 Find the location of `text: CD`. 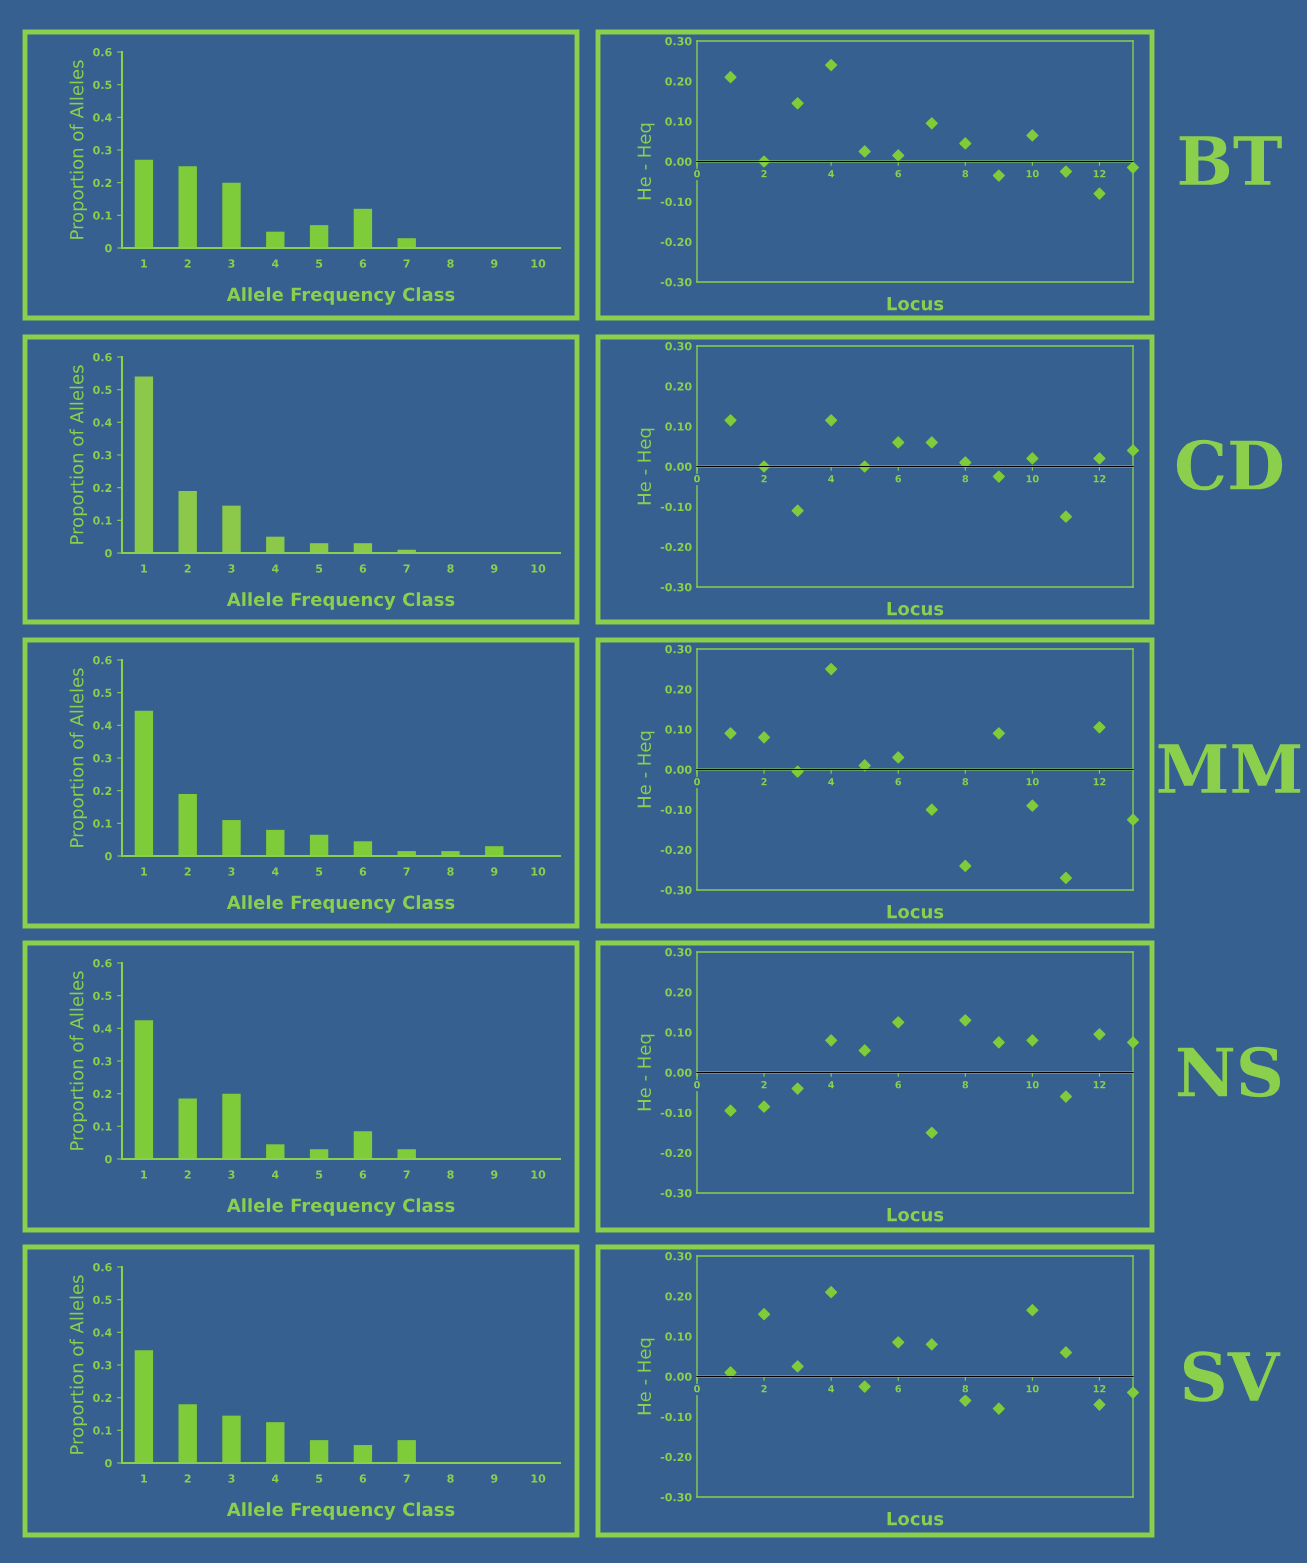

text: CD is located at coordinates (1229, 465).